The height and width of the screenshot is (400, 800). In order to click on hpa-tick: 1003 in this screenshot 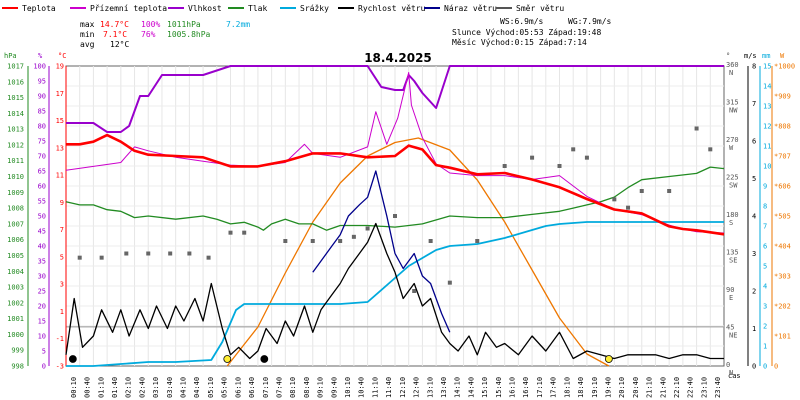, I will do `click(15, 288)`.